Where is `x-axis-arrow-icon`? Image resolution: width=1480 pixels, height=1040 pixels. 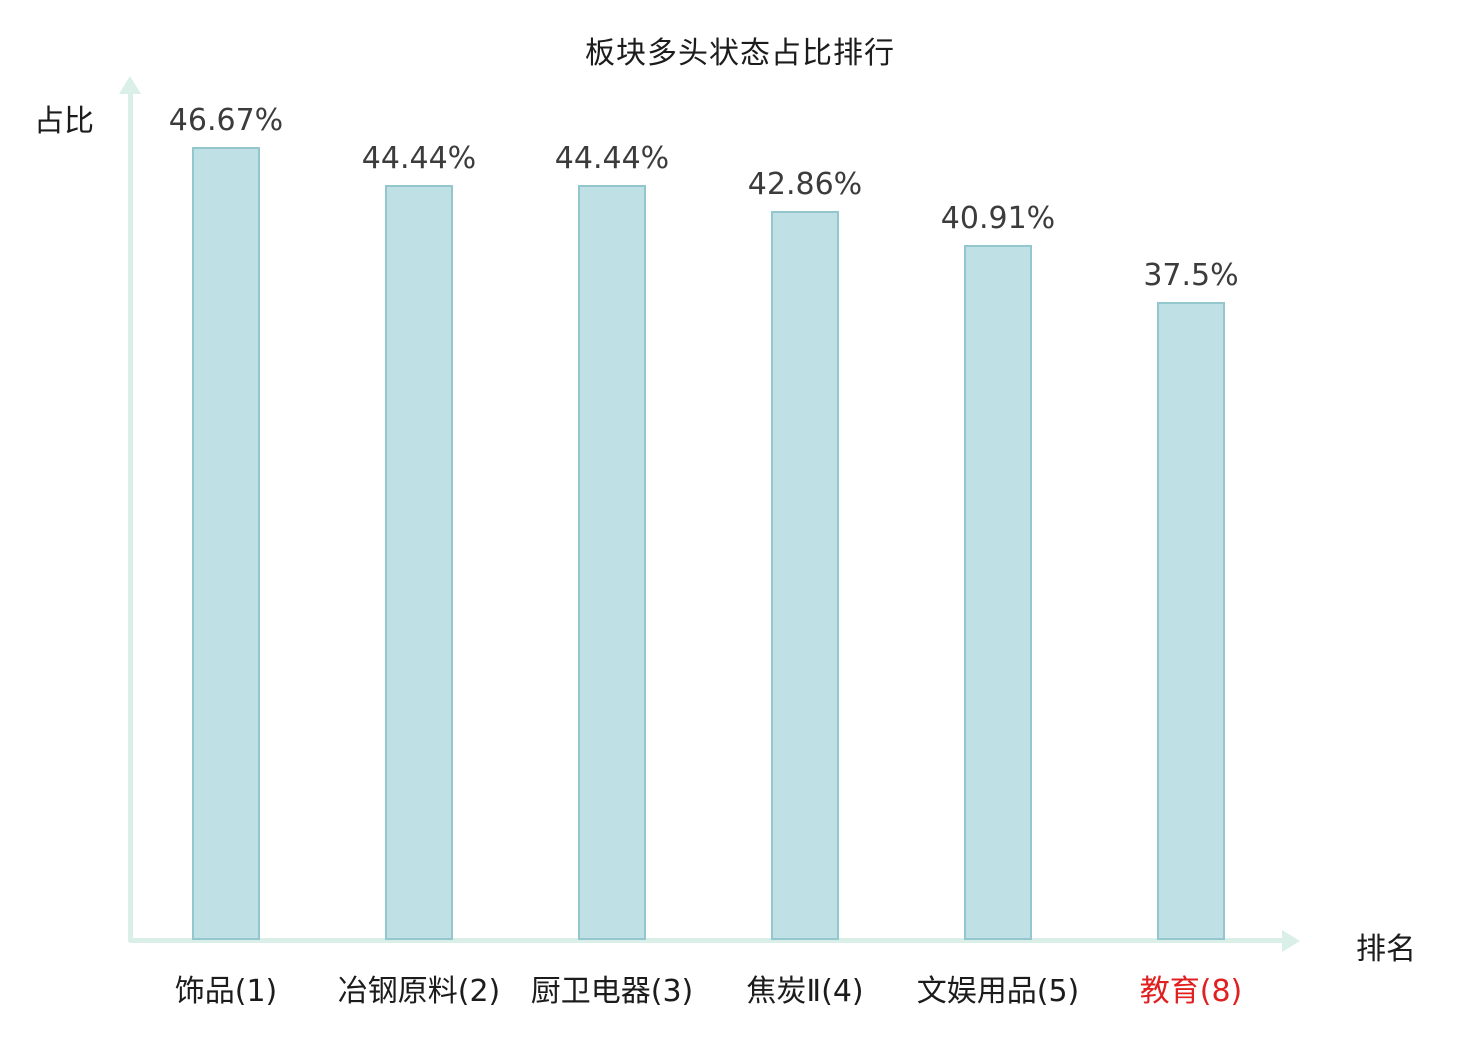 x-axis-arrow-icon is located at coordinates (1291, 940).